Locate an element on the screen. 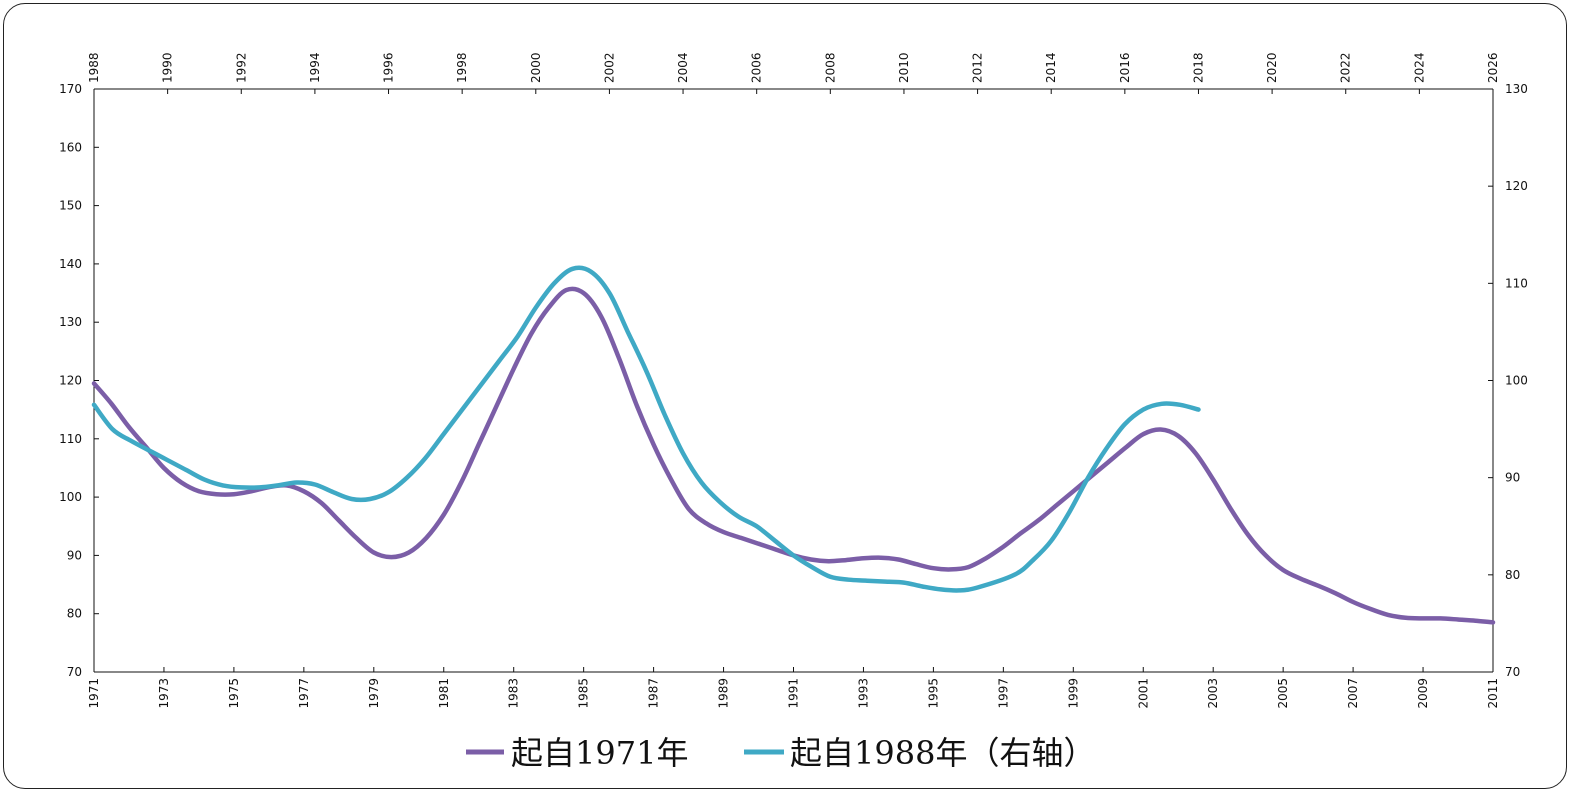  x-bottom-tick-label: 1981 is located at coordinates (444, 693).